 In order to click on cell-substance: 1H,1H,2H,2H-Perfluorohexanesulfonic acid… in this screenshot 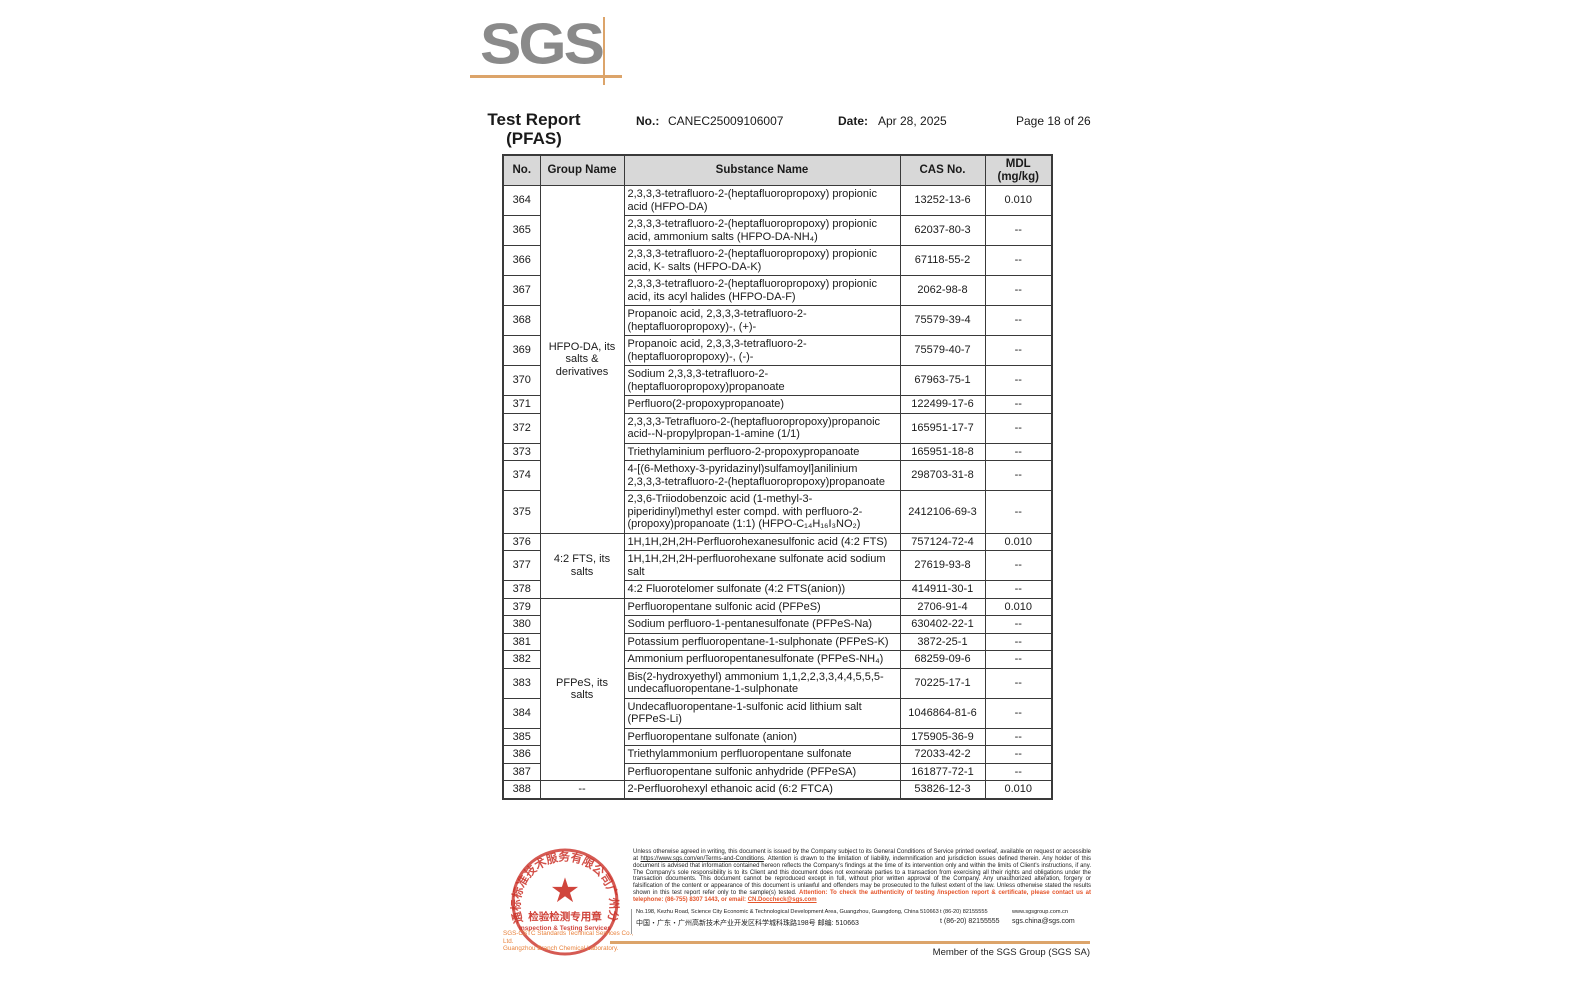, I will do `click(762, 541)`.